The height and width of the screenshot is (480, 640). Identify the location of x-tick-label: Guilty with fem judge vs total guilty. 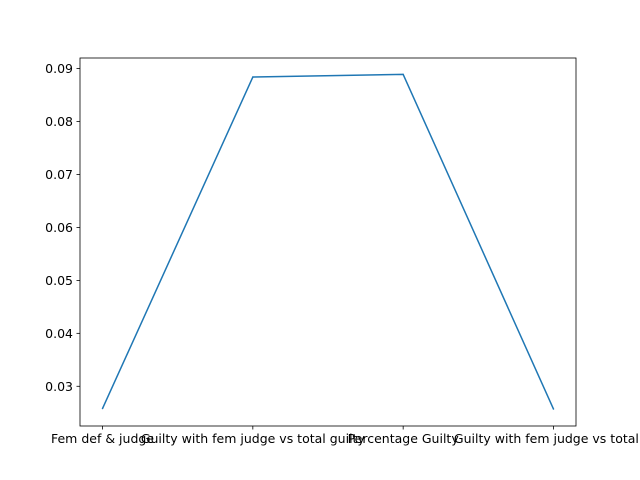
(253, 438).